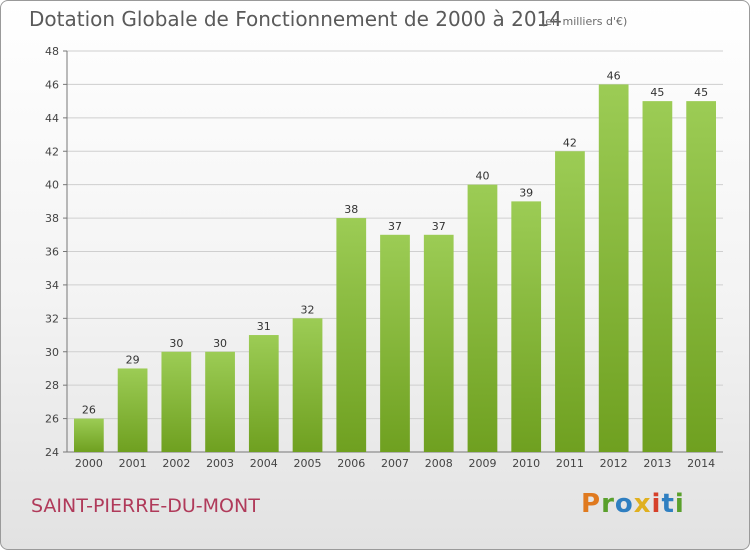  What do you see at coordinates (591, 504) in the screenshot?
I see `logo-letter: P` at bounding box center [591, 504].